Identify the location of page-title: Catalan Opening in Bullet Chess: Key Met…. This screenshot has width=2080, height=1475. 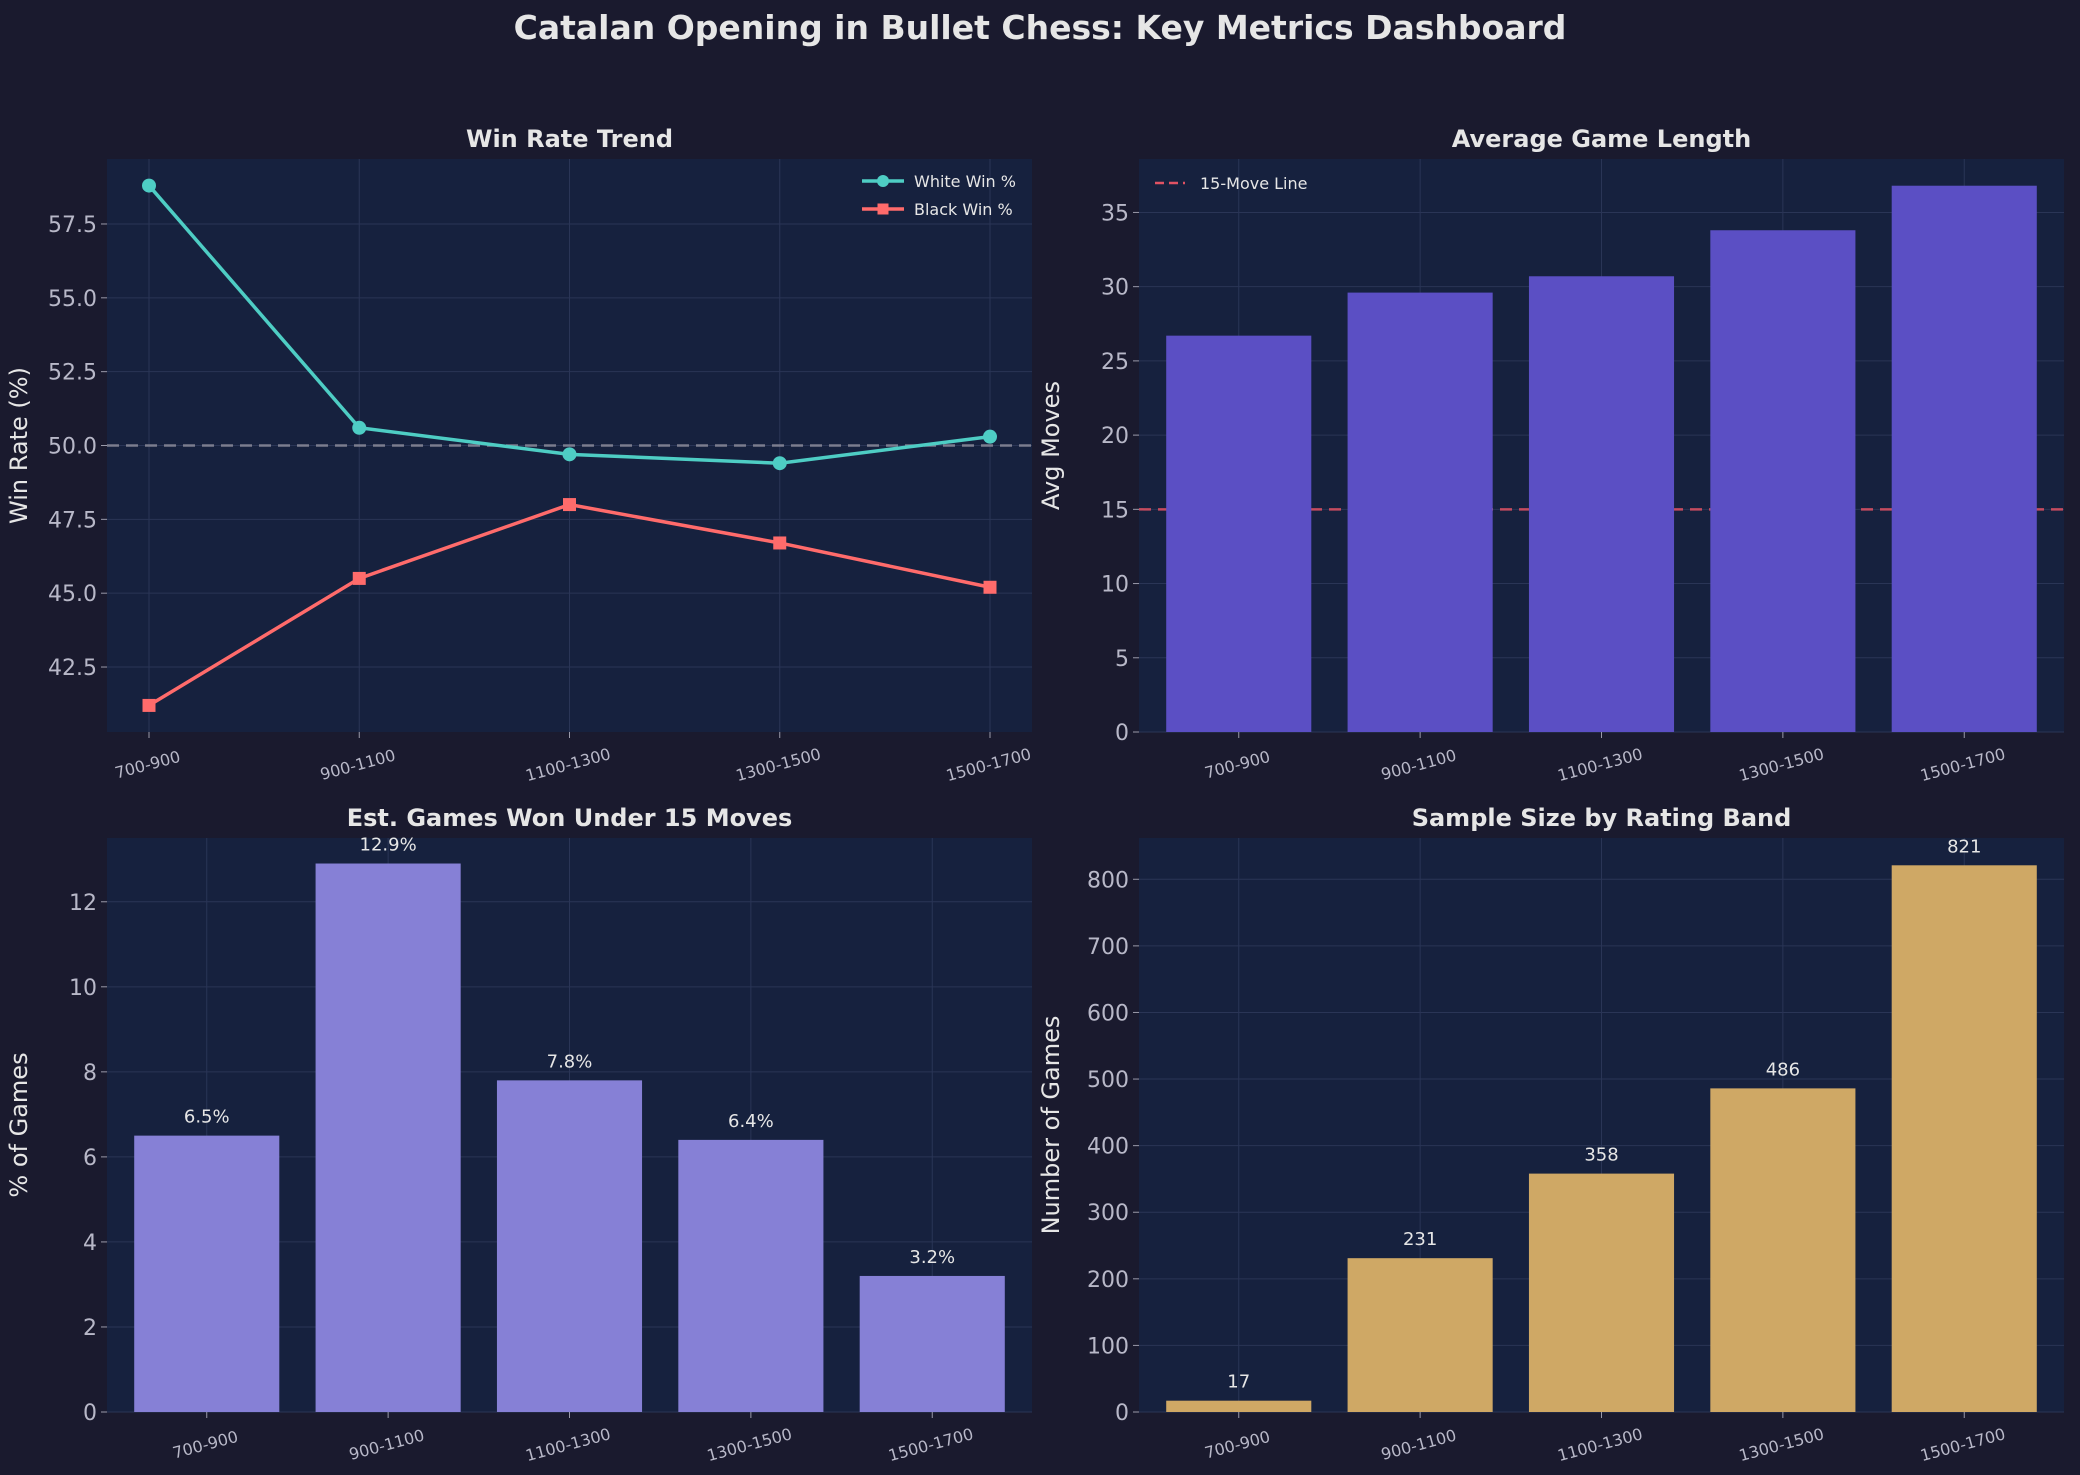
(1040, 27).